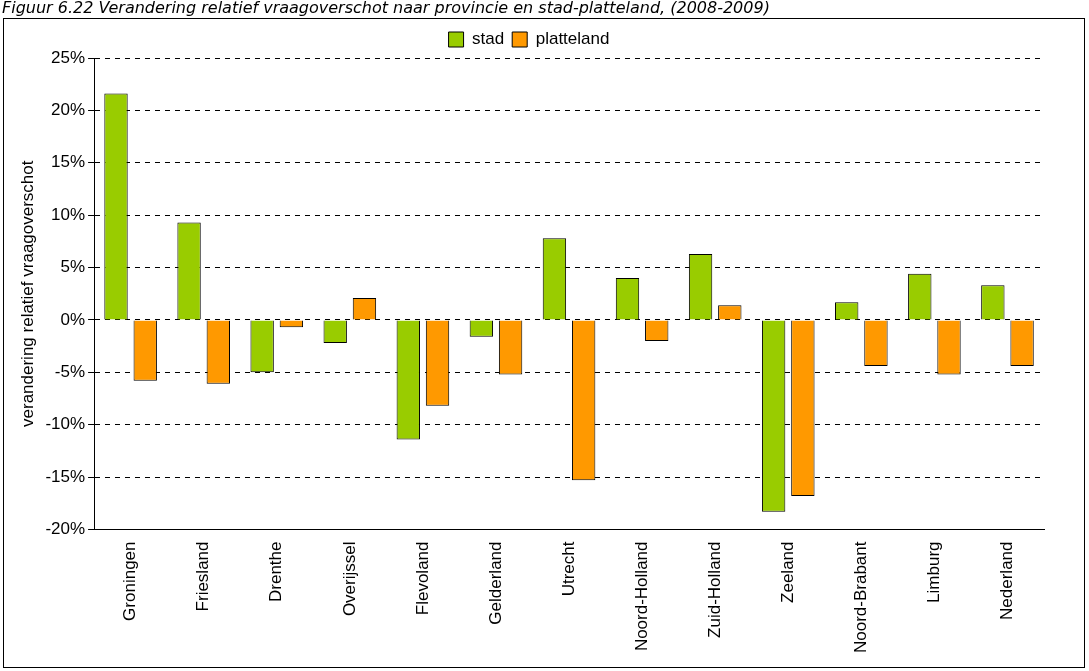  Describe the element at coordinates (130, 581) in the screenshot. I see `x-tick-label: Groningen` at that location.